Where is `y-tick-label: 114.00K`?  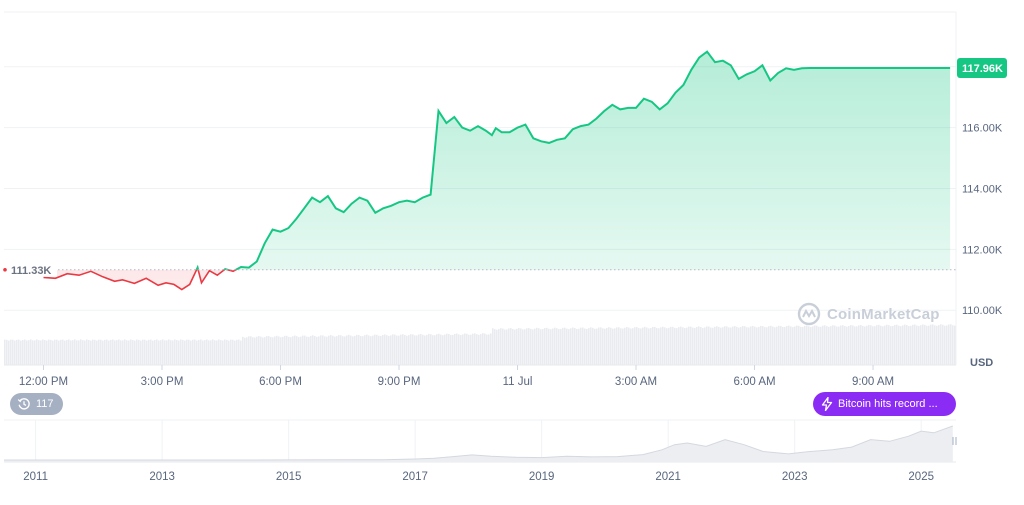 y-tick-label: 114.00K is located at coordinates (982, 190).